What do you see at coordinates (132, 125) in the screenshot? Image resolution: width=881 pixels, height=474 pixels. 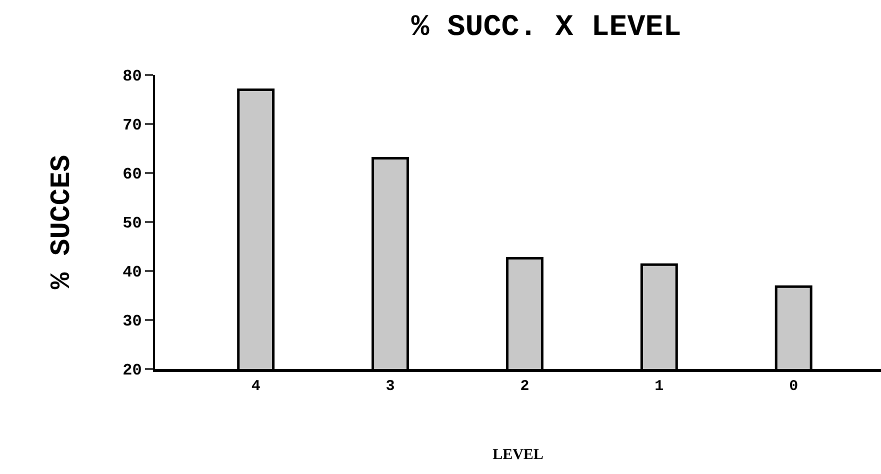 I see `y-tick-label: 70` at bounding box center [132, 125].